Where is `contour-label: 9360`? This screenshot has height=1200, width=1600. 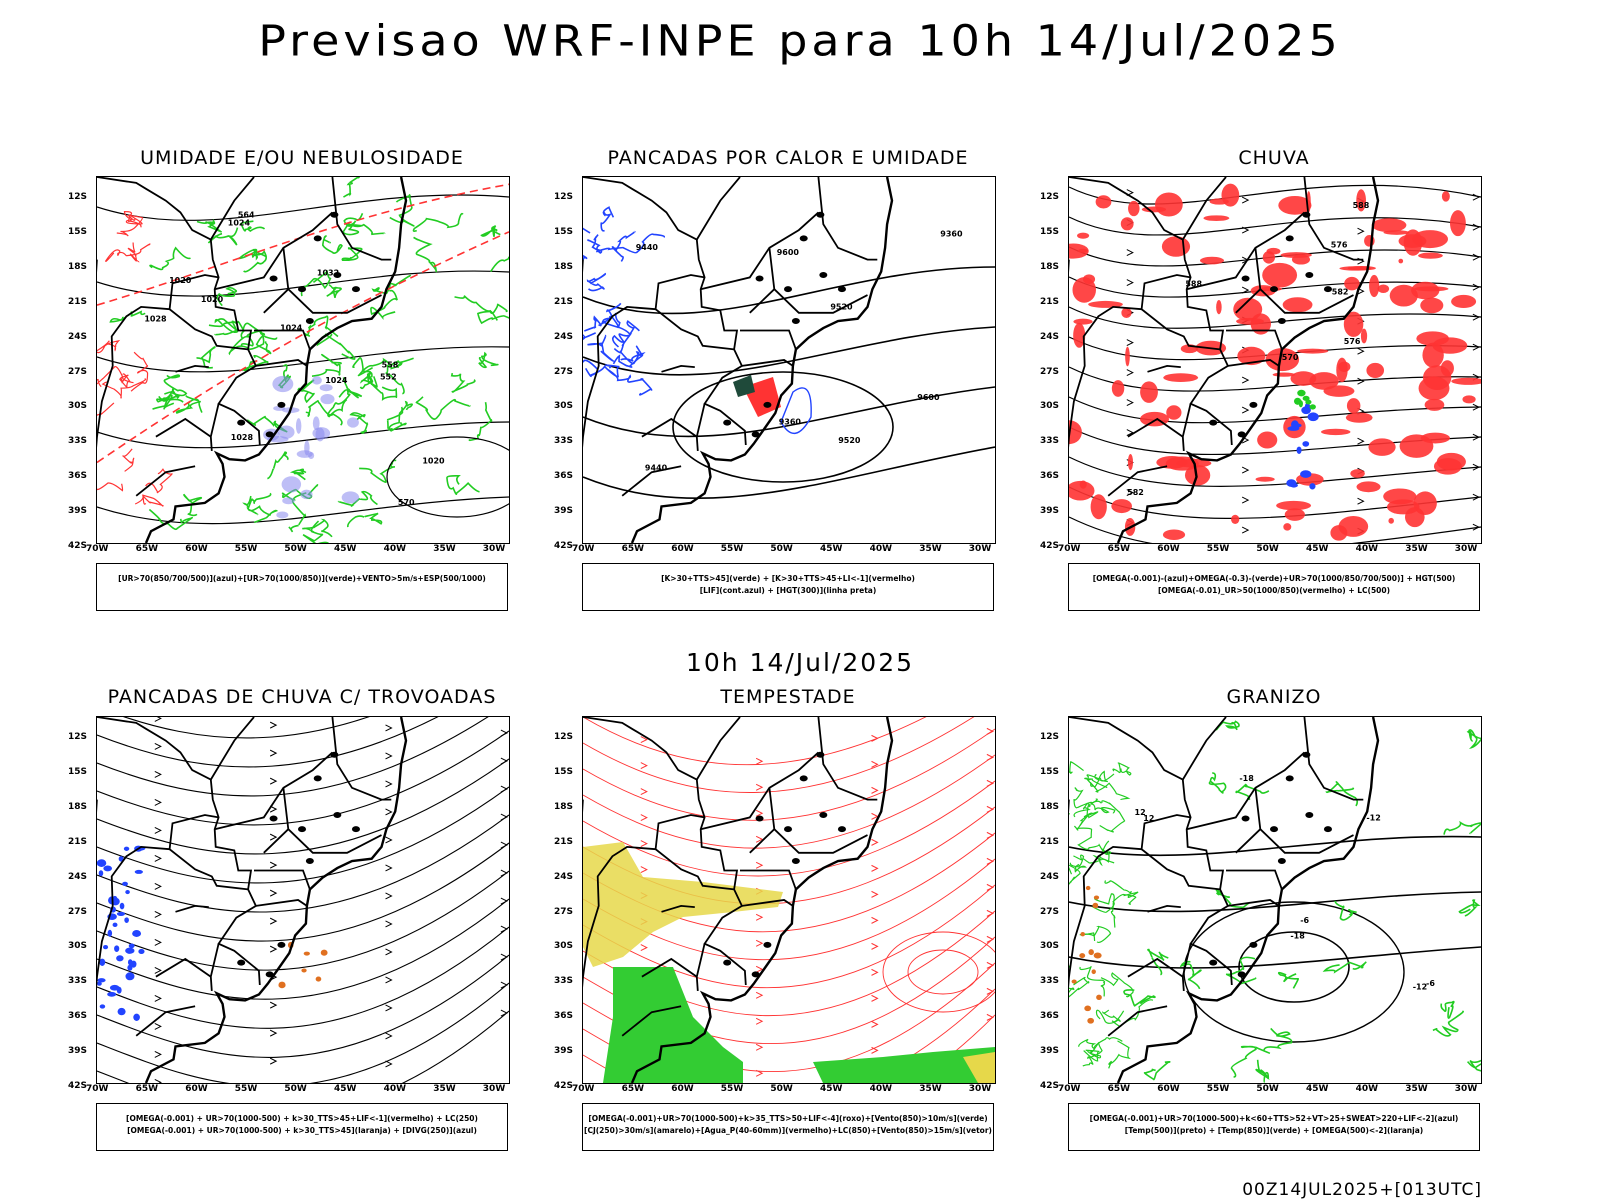
contour-label: 9360 is located at coordinates (951, 233).